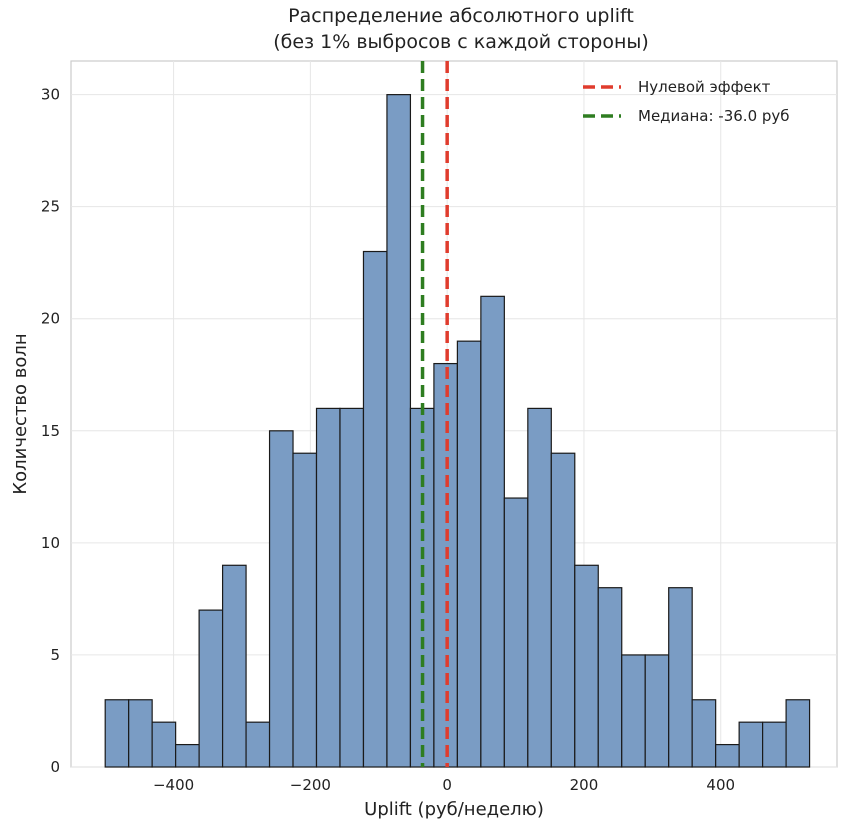 This screenshot has width=852, height=832. Describe the element at coordinates (584, 785) in the screenshot. I see `x-tick-label: 200` at that location.